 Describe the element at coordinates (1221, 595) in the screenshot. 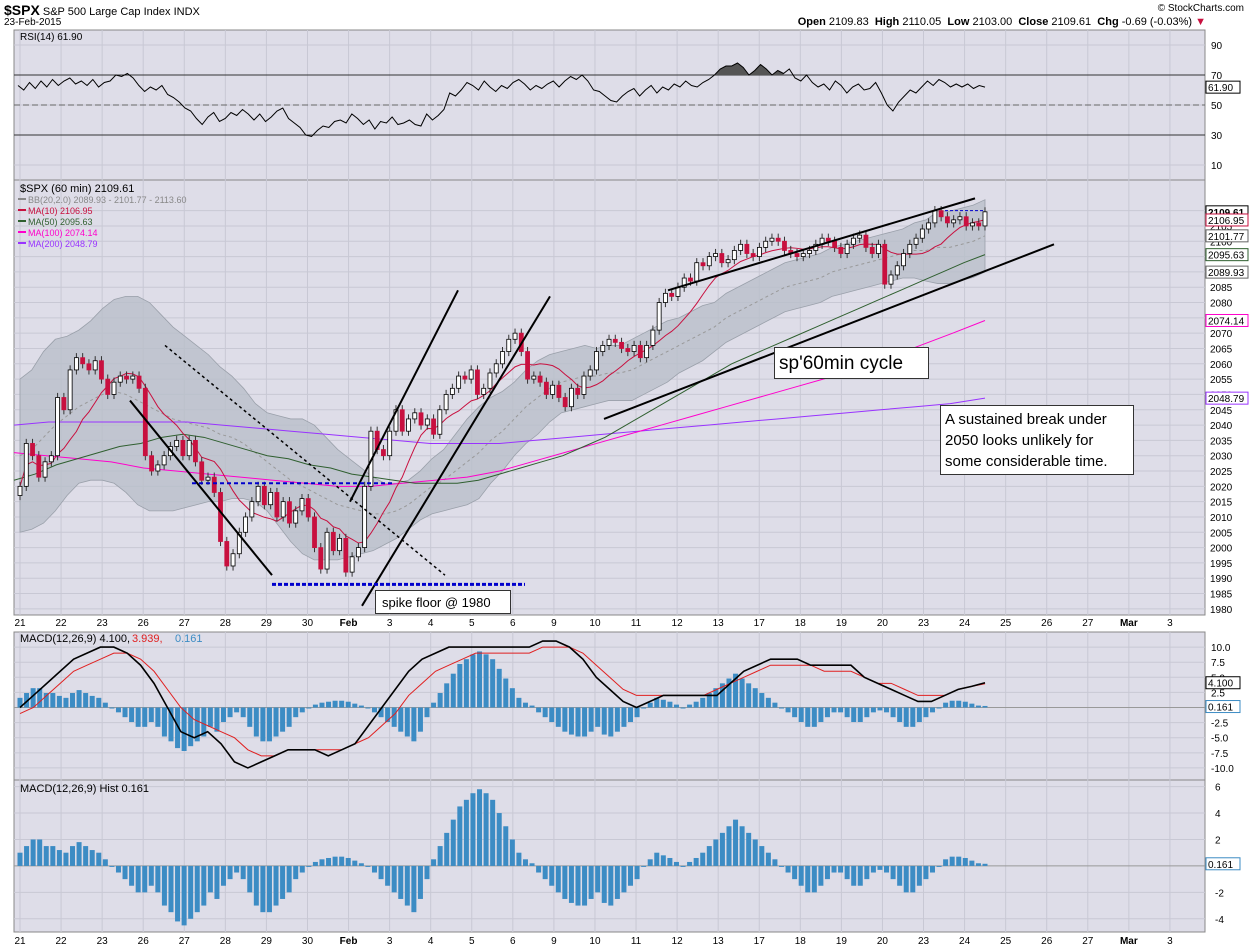

I see `price-y-tick: 1985` at that location.